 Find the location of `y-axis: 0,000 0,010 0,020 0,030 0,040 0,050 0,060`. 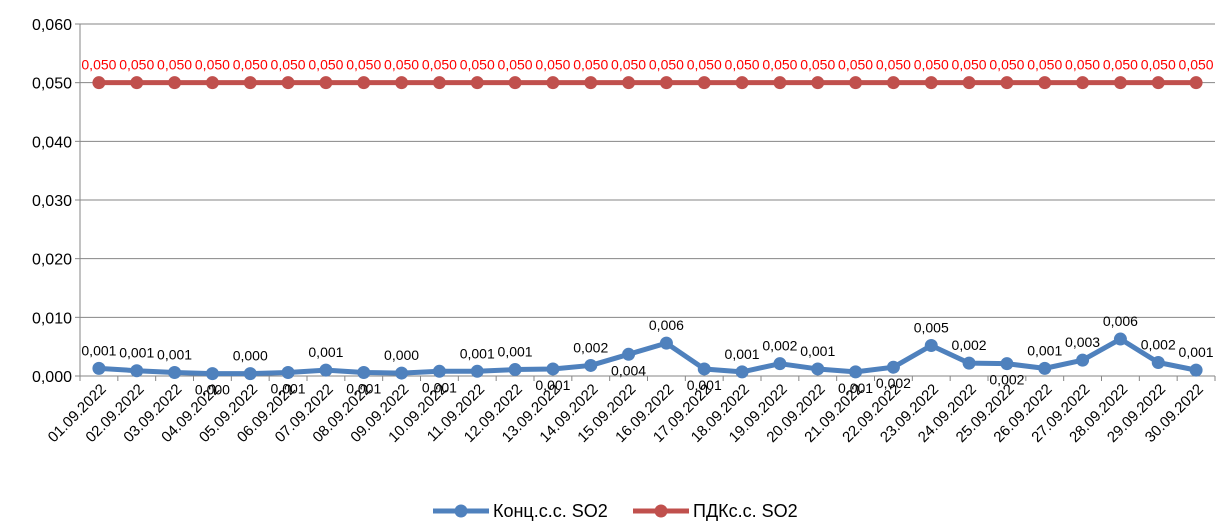

y-axis: 0,000 0,010 0,020 0,030 0,040 0,050 0,060 is located at coordinates (56, 201).